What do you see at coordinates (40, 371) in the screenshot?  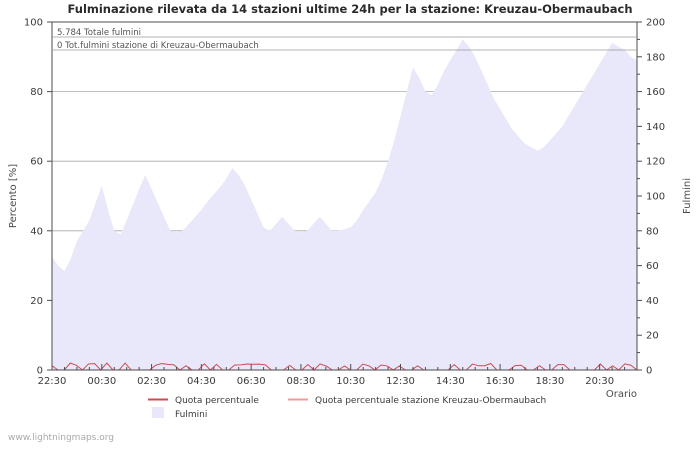 I see `y-axis-left-tick-label: 0` at bounding box center [40, 371].